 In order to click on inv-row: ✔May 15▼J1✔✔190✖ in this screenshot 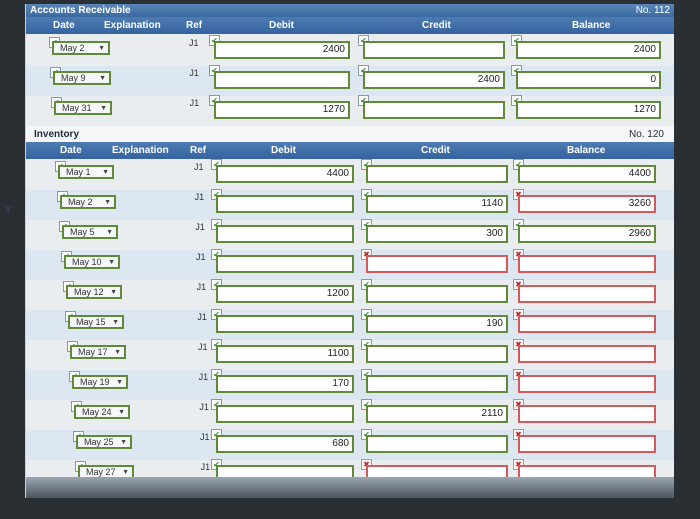, I will do `click(350, 324)`.